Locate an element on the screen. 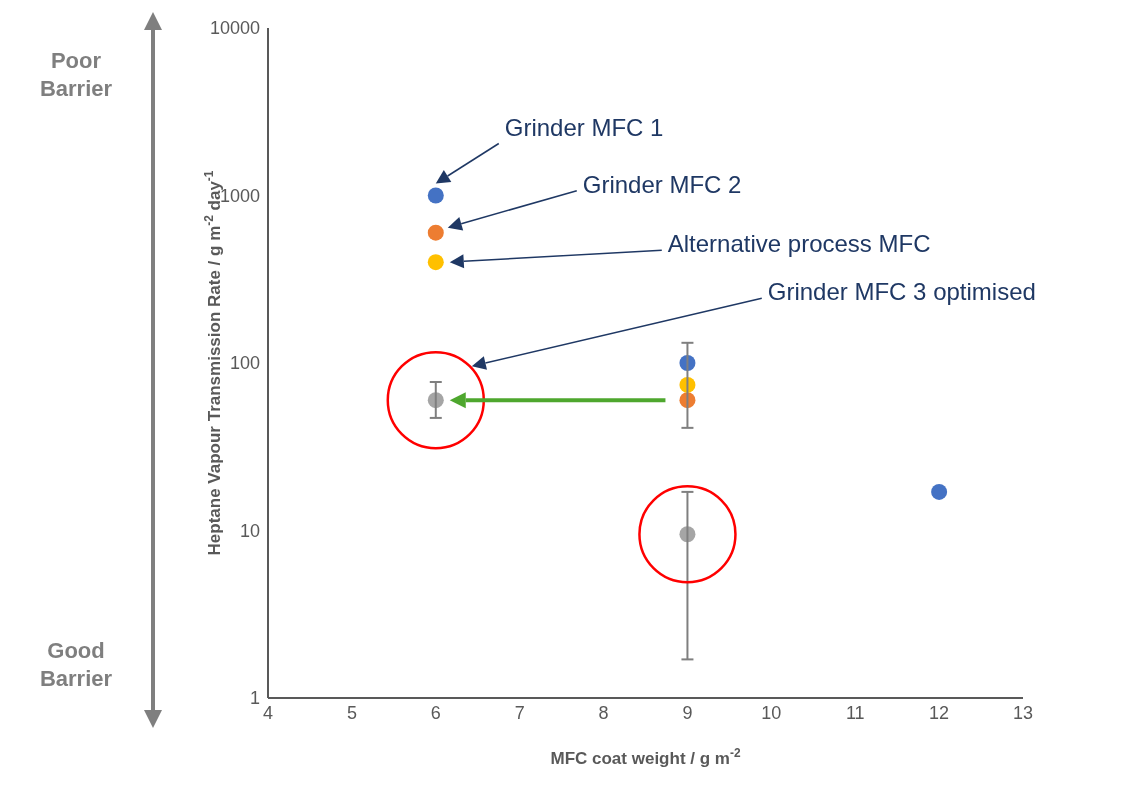 This screenshot has width=1131, height=800. x-tick-label: 7 is located at coordinates (519, 712).